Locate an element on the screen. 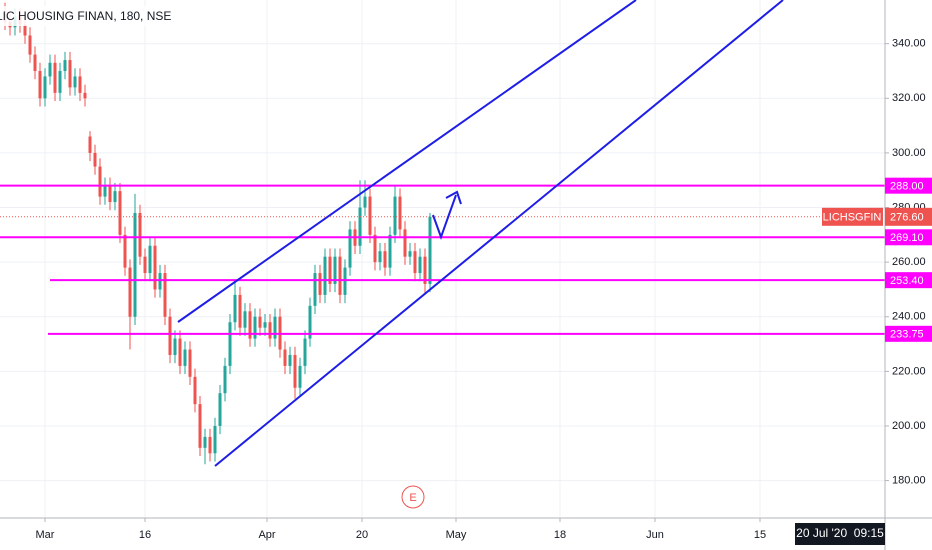  event-circle is located at coordinates (413, 497).